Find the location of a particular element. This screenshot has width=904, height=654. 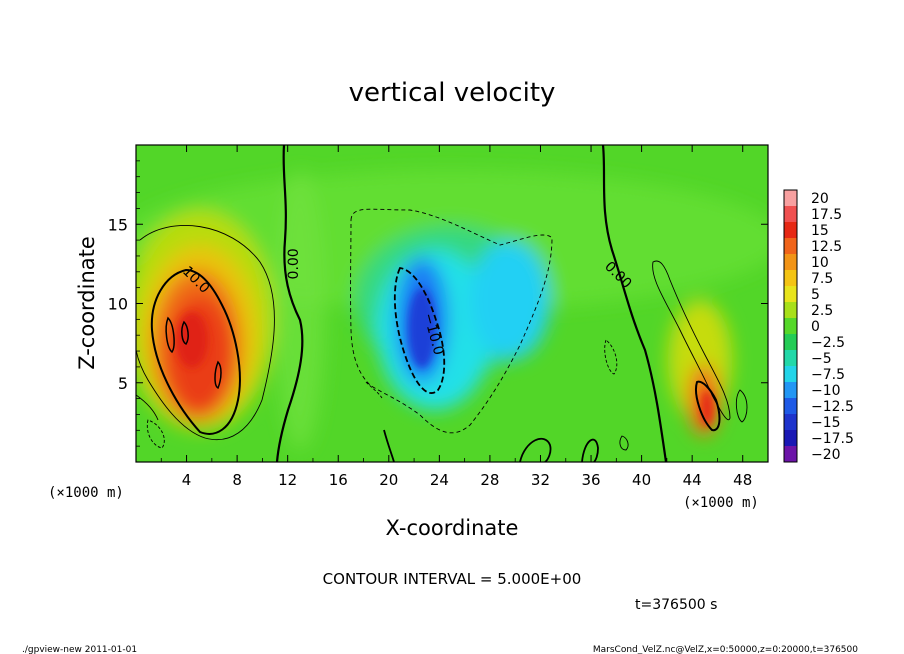

x-tick-label: 28 is located at coordinates (489, 480).